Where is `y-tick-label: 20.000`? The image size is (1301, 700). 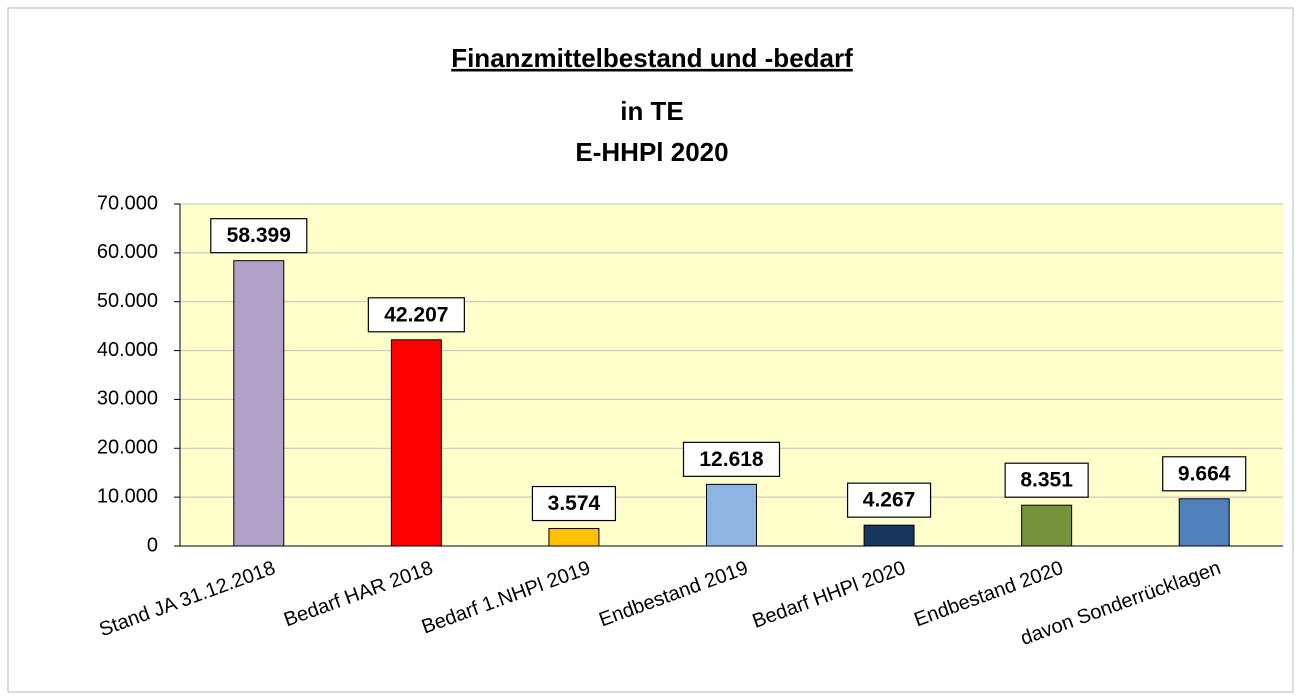 y-tick-label: 20.000 is located at coordinates (127, 448).